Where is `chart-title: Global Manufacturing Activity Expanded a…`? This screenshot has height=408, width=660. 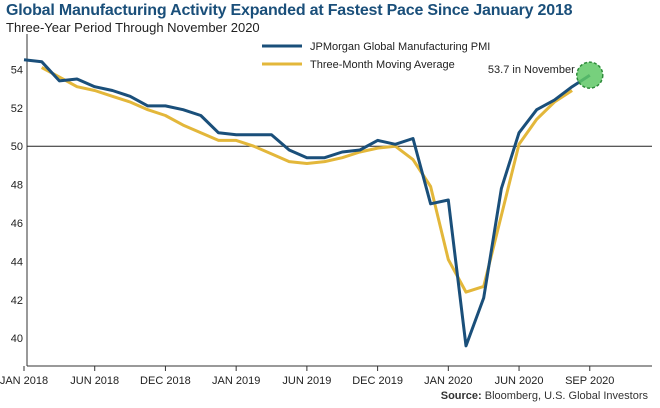
chart-title: Global Manufacturing Activity Expanded a… is located at coordinates (289, 10).